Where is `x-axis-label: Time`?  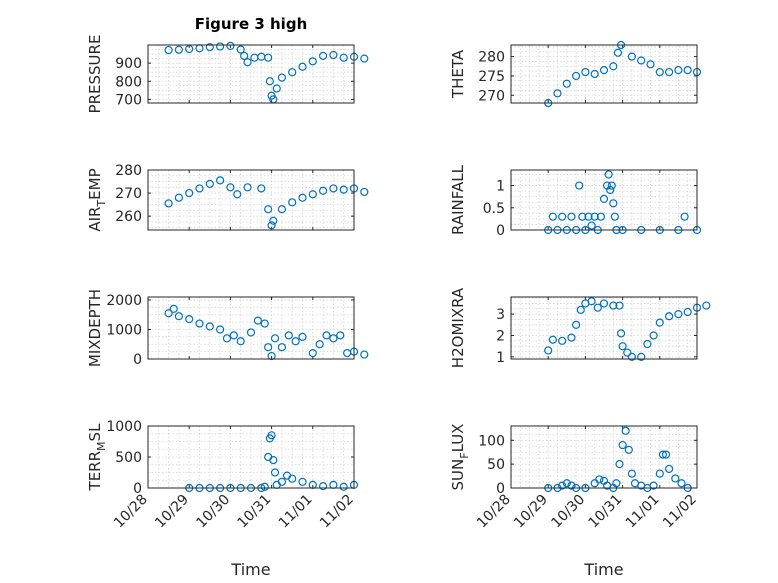 x-axis-label: Time is located at coordinates (603, 569).